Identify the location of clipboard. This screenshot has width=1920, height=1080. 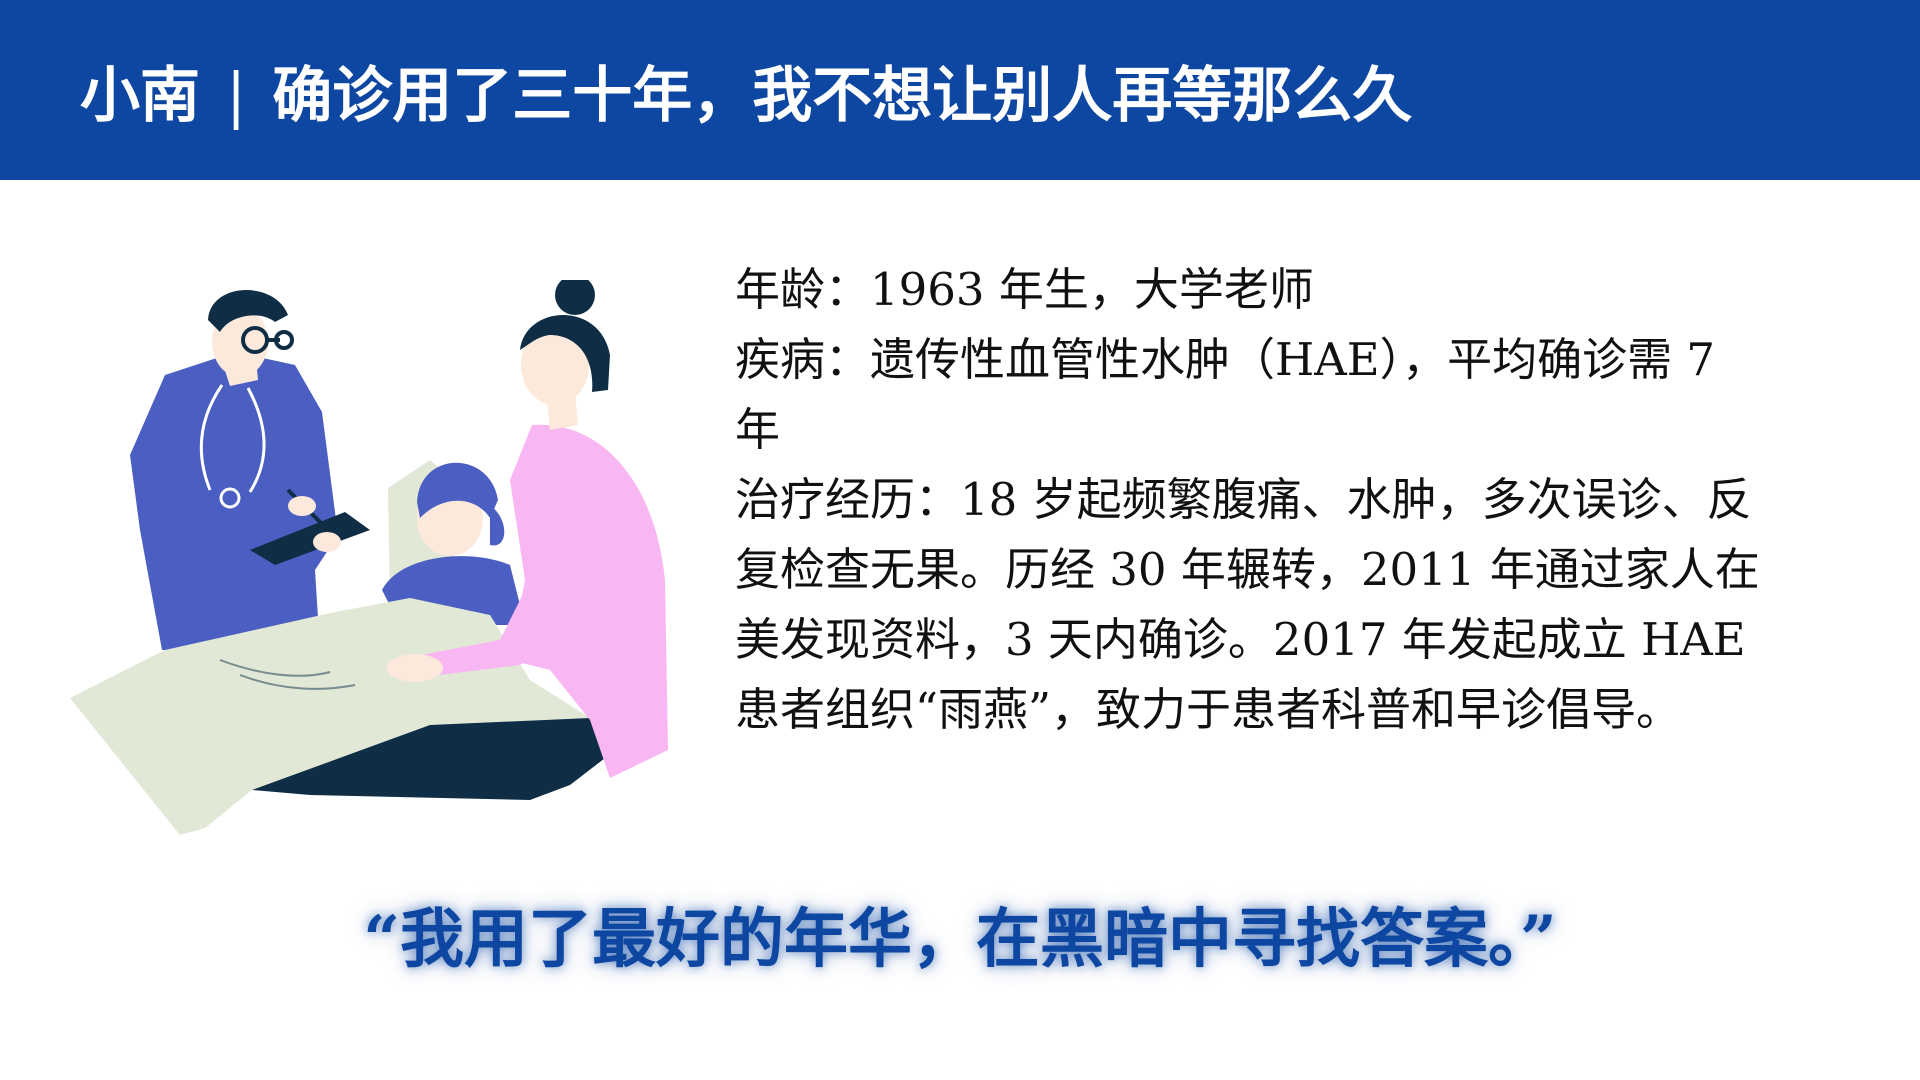
(310, 538).